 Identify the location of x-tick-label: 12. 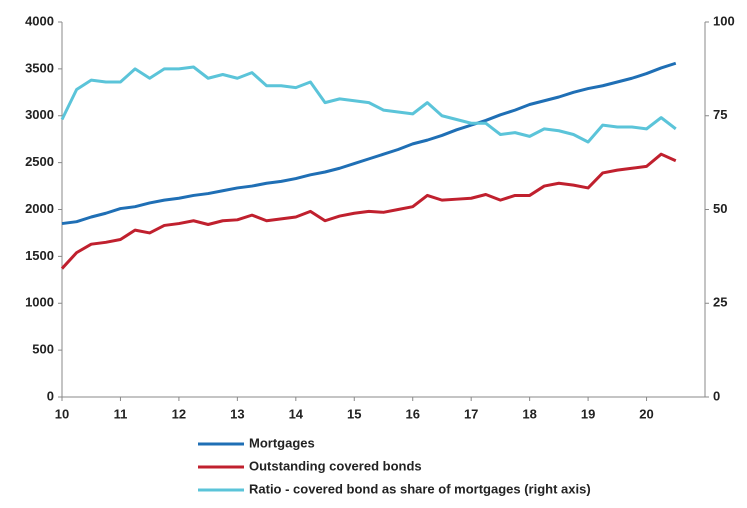
(179, 413).